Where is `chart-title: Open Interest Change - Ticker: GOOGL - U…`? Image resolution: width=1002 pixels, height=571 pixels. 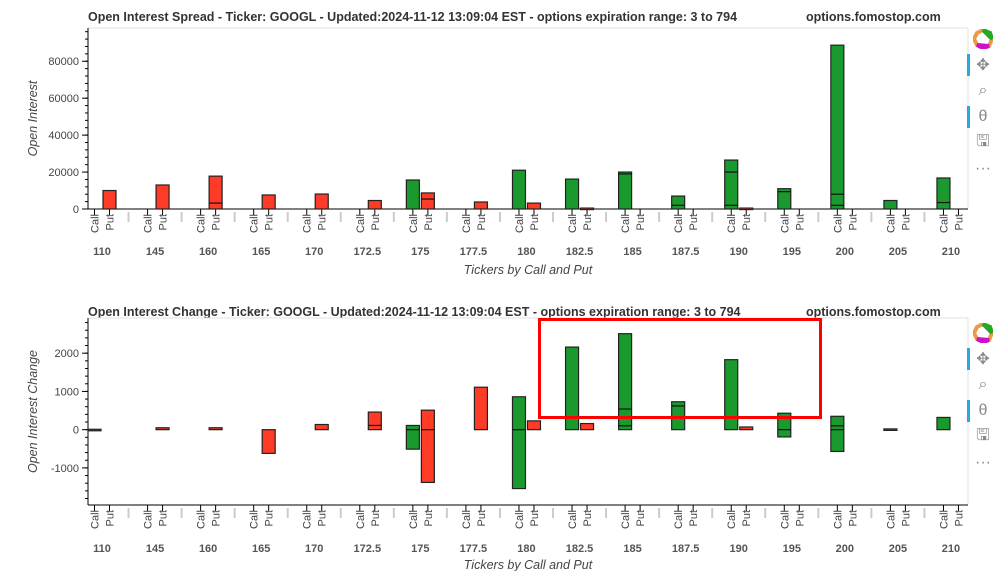
chart-title: Open Interest Change - Ticker: GOOGL - U… is located at coordinates (414, 312).